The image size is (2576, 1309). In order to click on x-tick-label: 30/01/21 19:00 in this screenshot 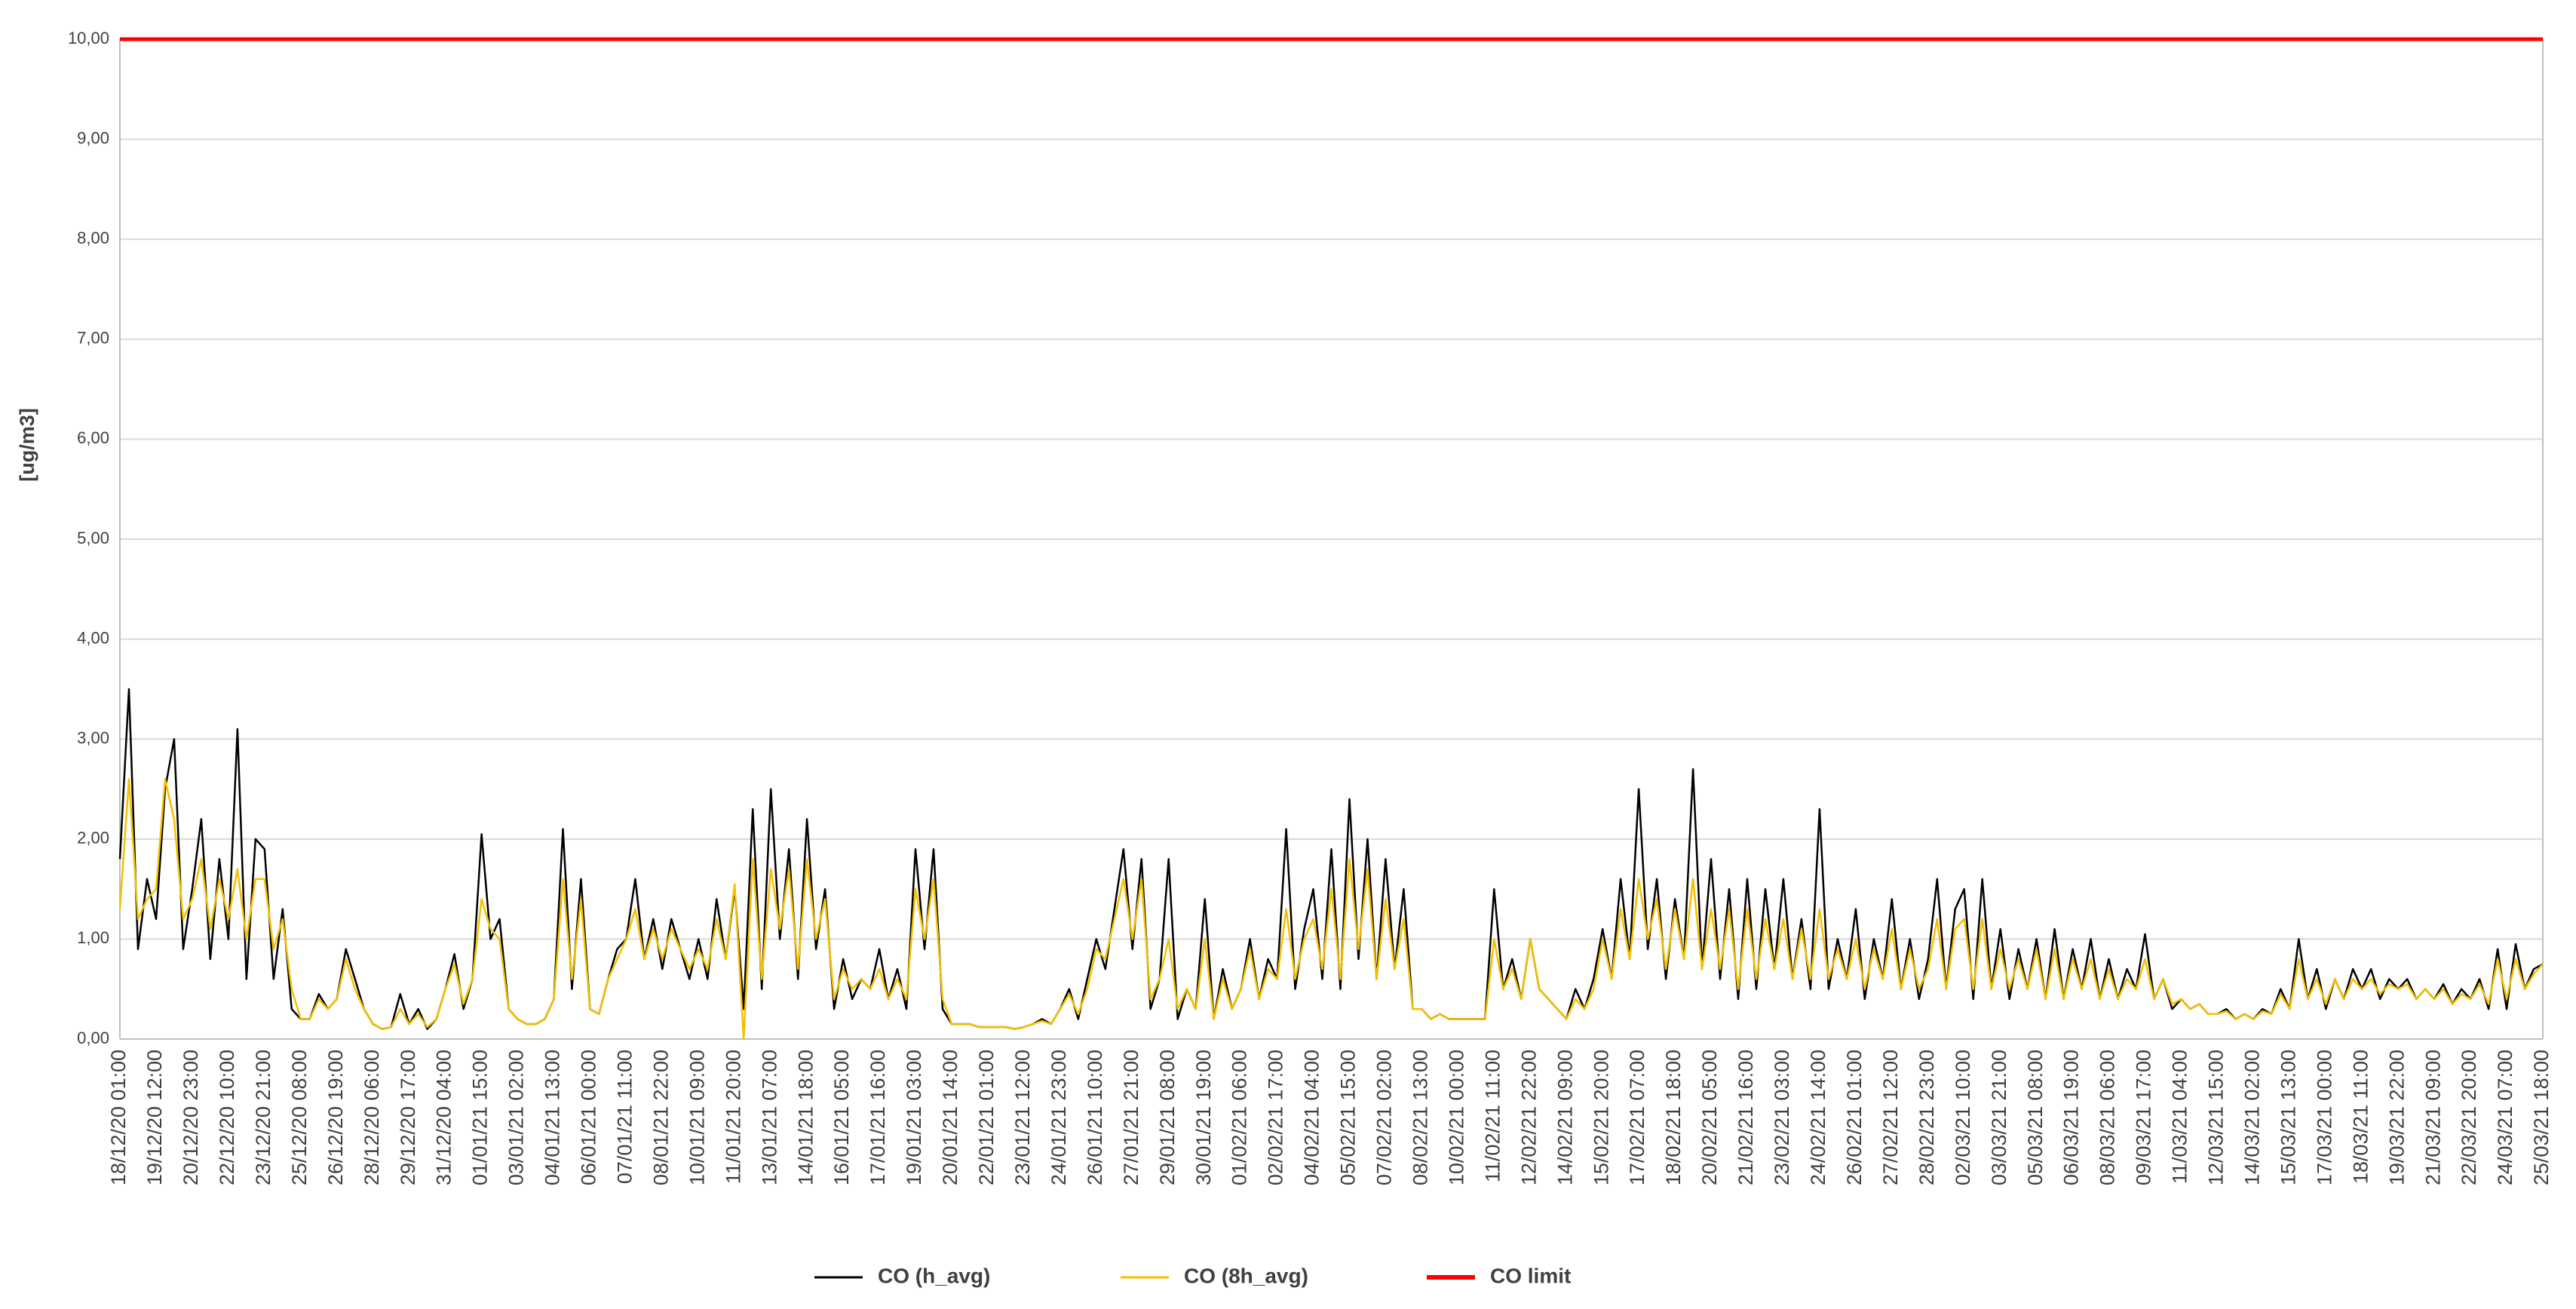, I will do `click(1203, 1117)`.